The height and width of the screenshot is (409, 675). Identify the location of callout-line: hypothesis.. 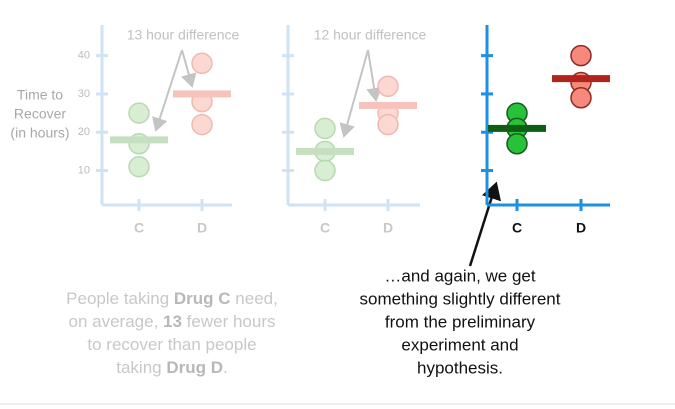
(460, 367).